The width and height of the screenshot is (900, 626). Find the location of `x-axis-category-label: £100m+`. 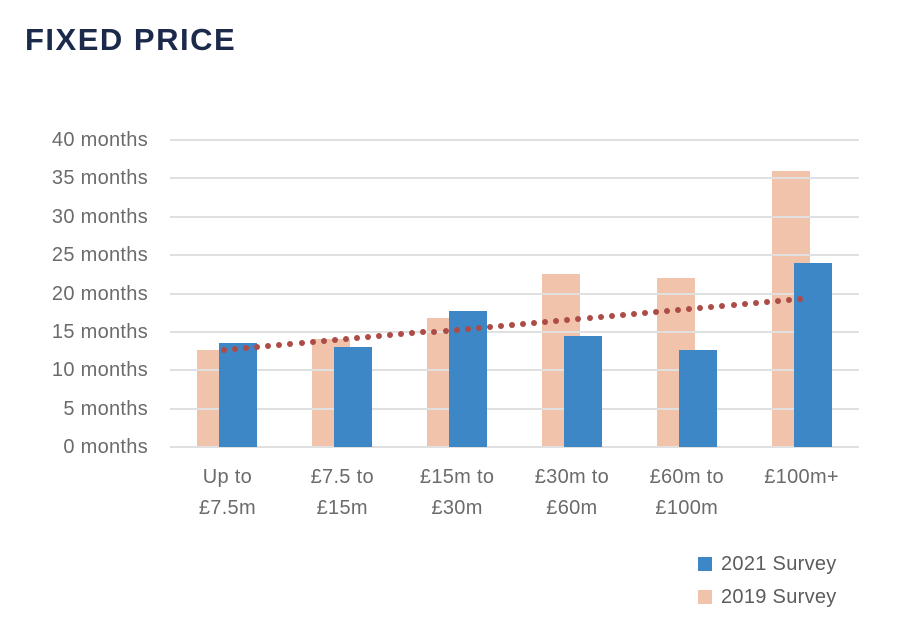

x-axis-category-label: £100m+ is located at coordinates (802, 477).